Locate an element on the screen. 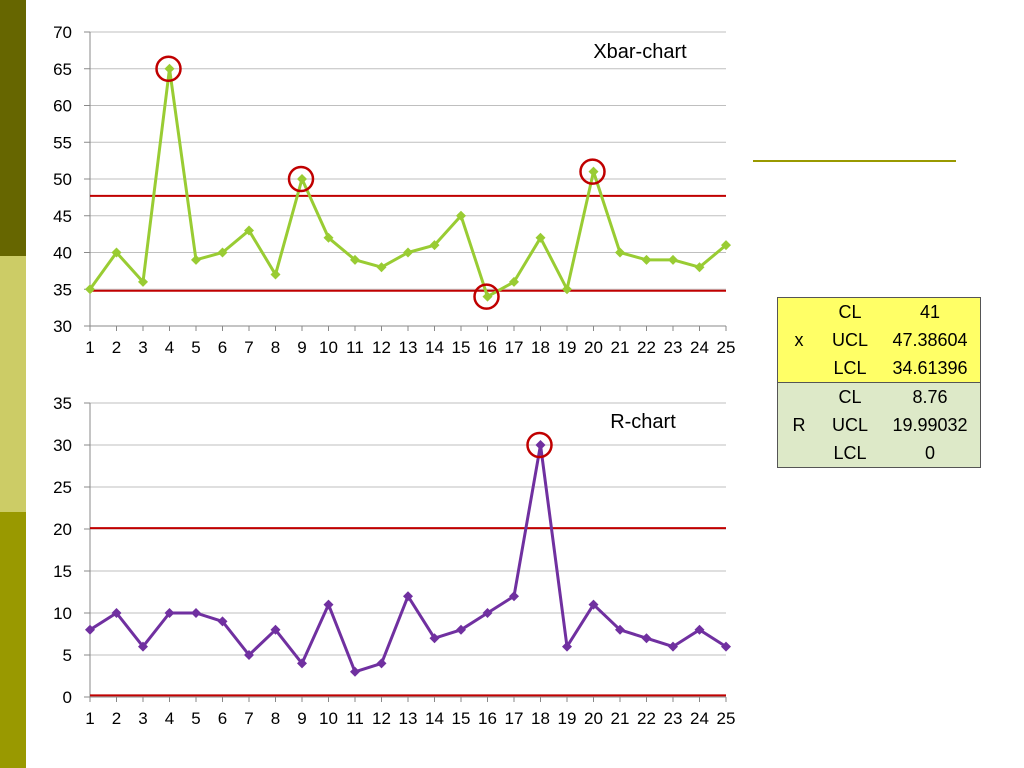  table-row: LCL 34.61396 is located at coordinates (879, 368).